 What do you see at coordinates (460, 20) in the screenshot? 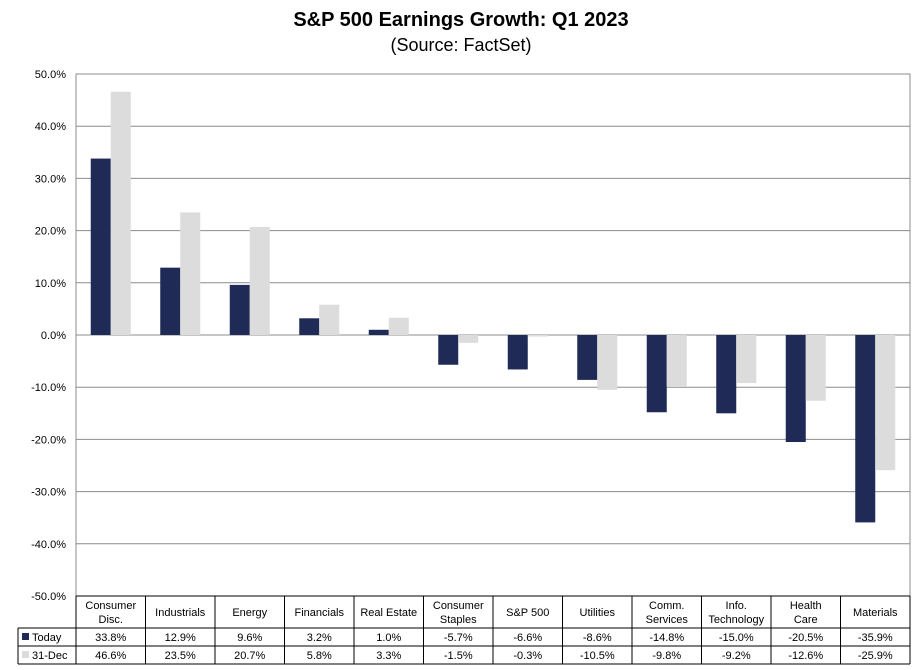
I see `chart-title: S&P 500 Earnings Growth: Q1 2023` at bounding box center [460, 20].